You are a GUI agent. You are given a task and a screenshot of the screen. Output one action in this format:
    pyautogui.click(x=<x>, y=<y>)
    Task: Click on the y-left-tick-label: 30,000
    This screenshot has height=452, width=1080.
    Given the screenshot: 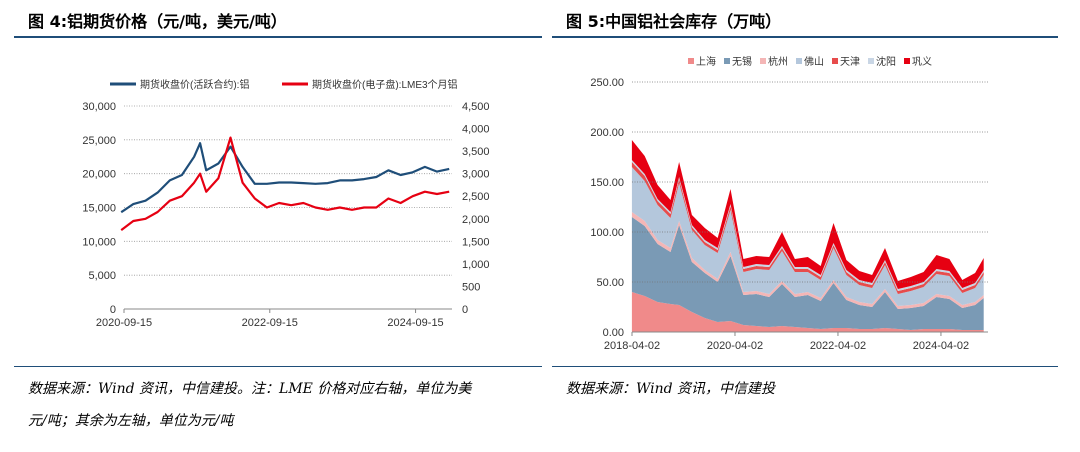 What is the action you would take?
    pyautogui.click(x=99, y=107)
    